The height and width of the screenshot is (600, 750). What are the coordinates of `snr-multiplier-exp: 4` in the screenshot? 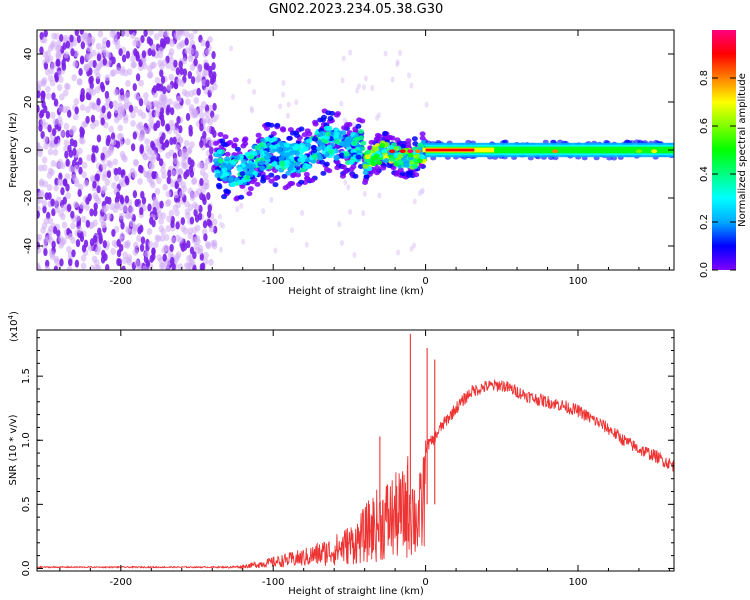 It's located at (11, 316).